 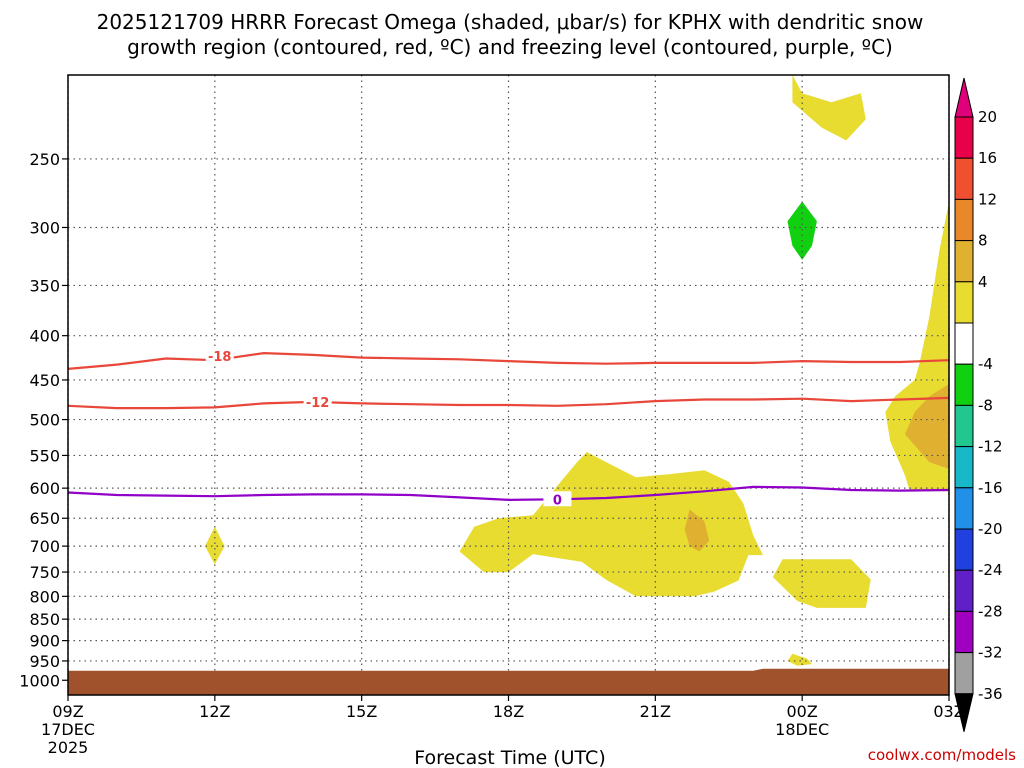 What do you see at coordinates (509, 757) in the screenshot?
I see `x-axis-label: Forecast Time (UTC)` at bounding box center [509, 757].